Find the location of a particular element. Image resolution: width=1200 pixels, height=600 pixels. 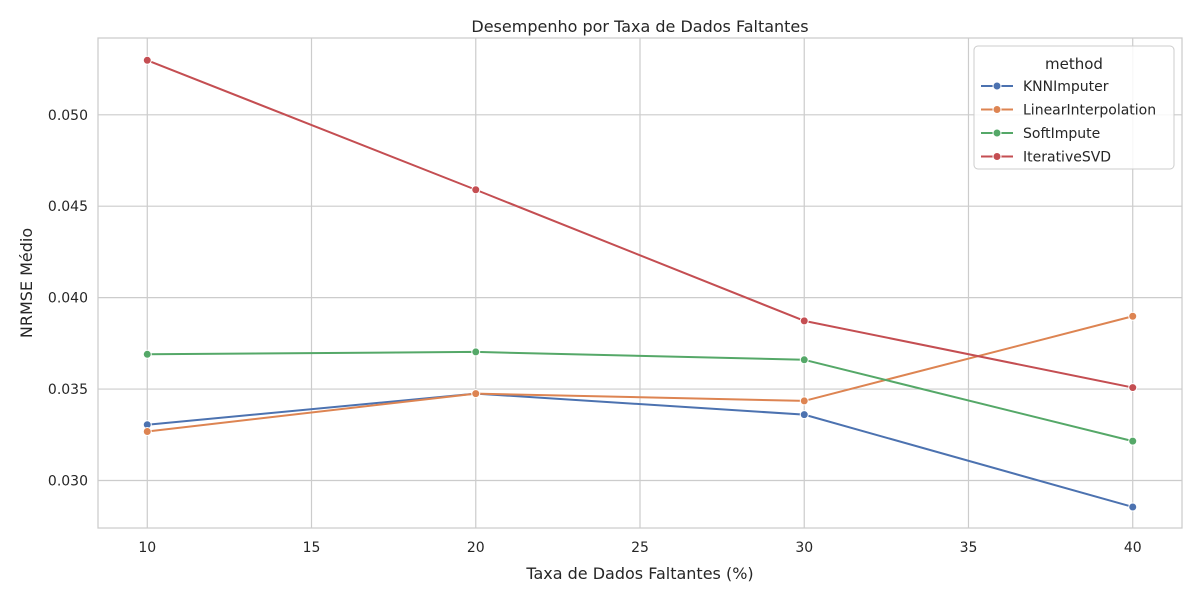

y-tick-label: 0.045 is located at coordinates (68, 207).